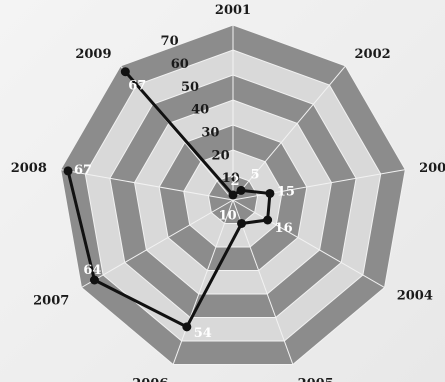 The height and width of the screenshot is (382, 445). Describe the element at coordinates (210, 133) in the screenshot. I see `tick-label-30: 30` at that location.